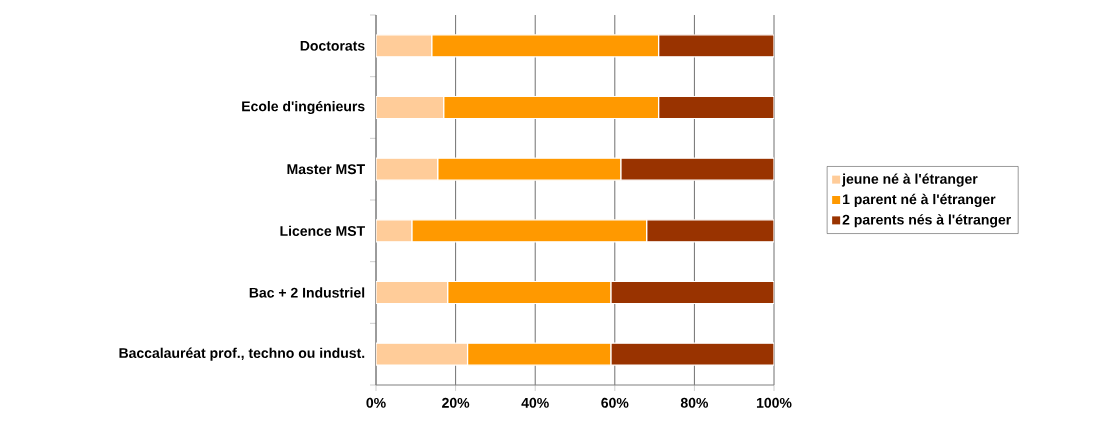 The width and height of the screenshot is (1105, 432). What do you see at coordinates (242, 354) in the screenshot?
I see `y-tick-label: Baccalauréat prof., techno ou indust.` at bounding box center [242, 354].